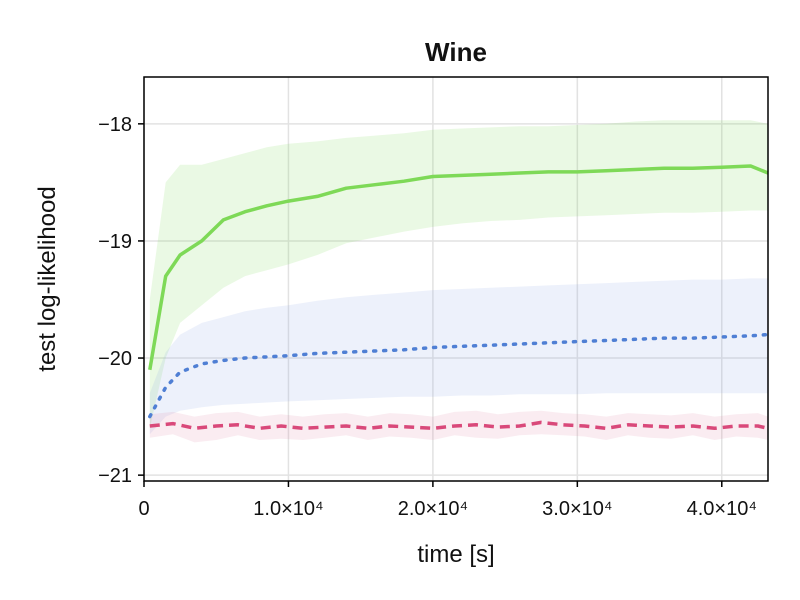  What do you see at coordinates (455, 554) in the screenshot?
I see `x-axis-label: time [s]` at bounding box center [455, 554].